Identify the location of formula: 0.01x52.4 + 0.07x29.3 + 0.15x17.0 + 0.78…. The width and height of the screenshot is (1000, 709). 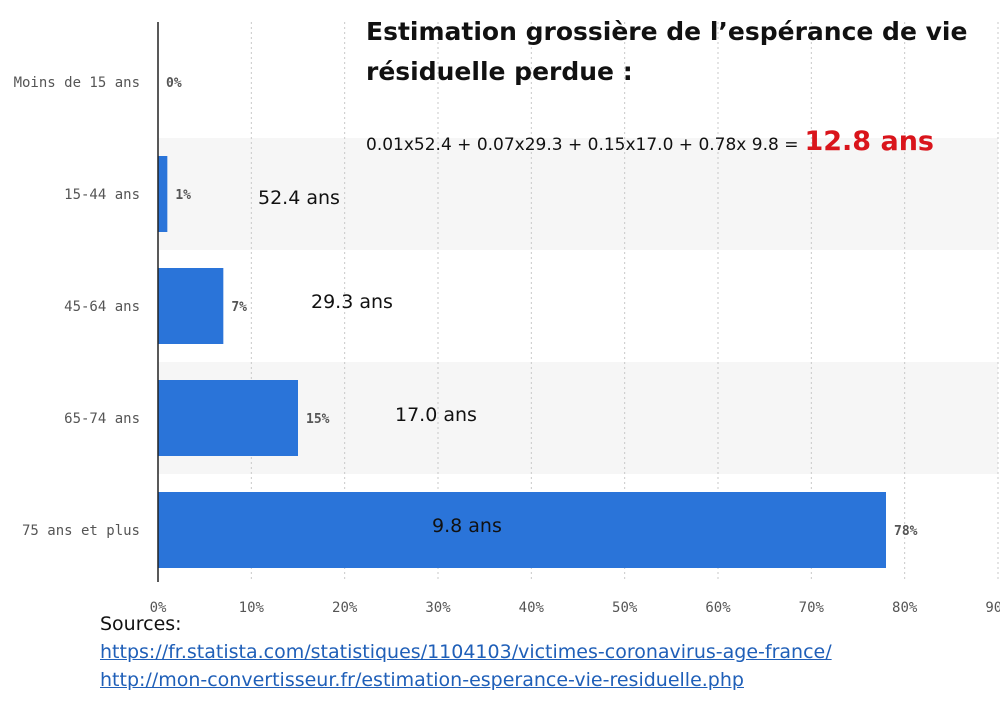
(650, 141).